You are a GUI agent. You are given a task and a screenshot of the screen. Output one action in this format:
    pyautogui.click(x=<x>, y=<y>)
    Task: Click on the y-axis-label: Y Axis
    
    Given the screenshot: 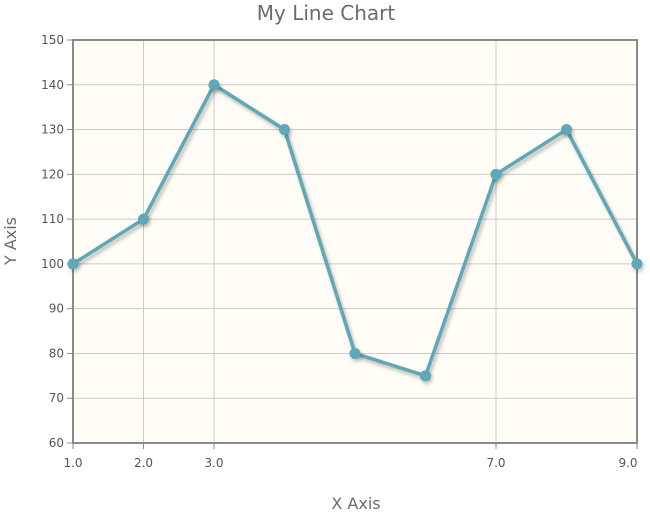 What is the action you would take?
    pyautogui.click(x=10, y=241)
    